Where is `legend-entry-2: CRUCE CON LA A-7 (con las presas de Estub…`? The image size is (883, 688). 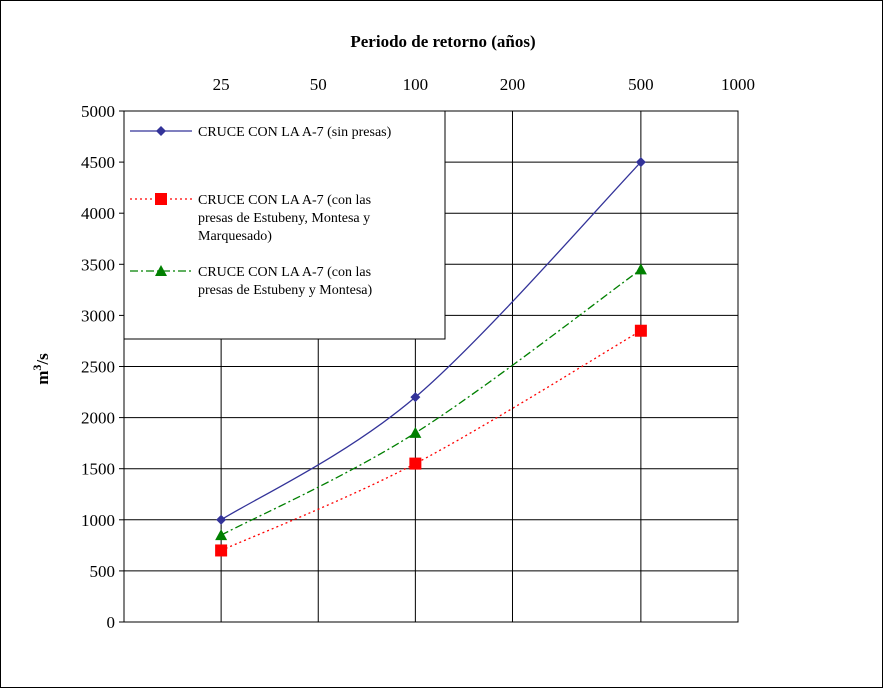
legend-entry-2: CRUCE CON LA A-7 (con las presas de Estub… is located at coordinates (250, 218).